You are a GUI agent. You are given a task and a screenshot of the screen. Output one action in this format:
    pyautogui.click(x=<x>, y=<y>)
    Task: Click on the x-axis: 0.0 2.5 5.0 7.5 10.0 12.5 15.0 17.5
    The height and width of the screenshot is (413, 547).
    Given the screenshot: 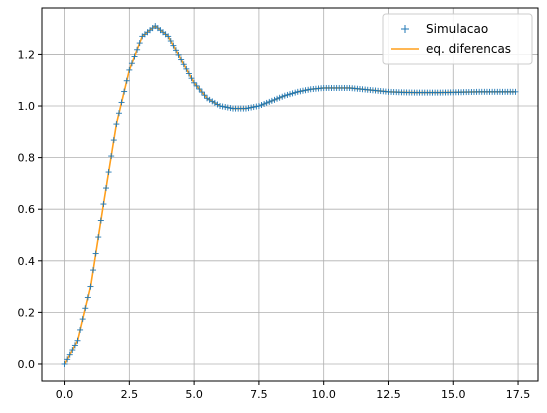 What is the action you would take?
    pyautogui.click(x=293, y=391)
    